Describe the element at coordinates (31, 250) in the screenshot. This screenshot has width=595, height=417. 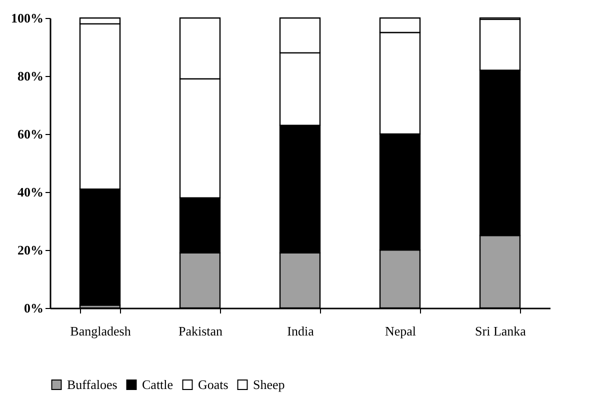
I see `y-tick-label: 20%` at that location.